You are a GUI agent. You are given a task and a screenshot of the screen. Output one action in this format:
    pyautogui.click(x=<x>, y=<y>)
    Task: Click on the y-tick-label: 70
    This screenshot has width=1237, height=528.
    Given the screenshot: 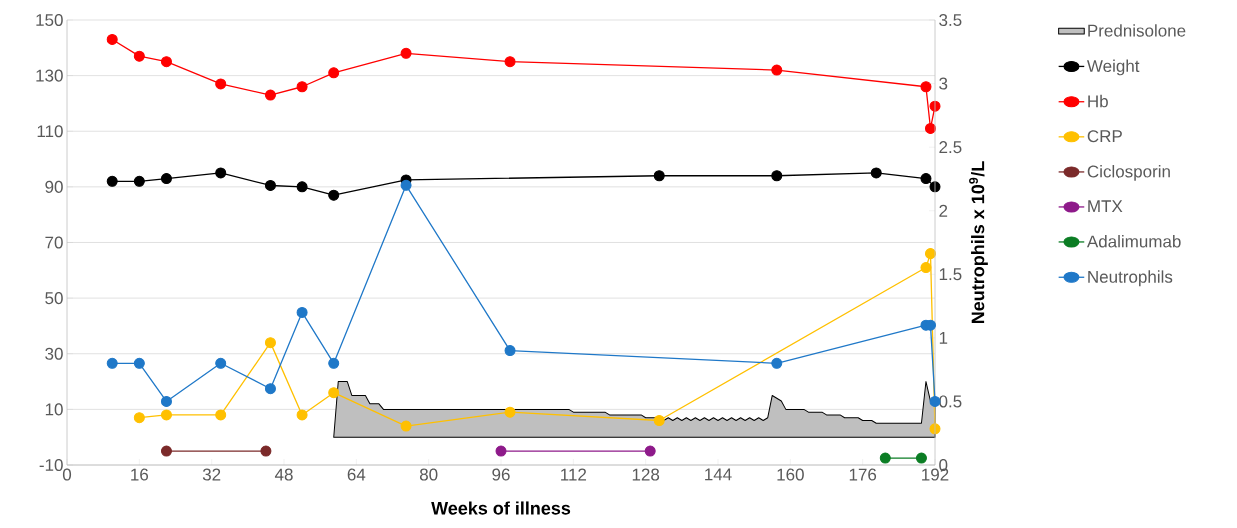 What is the action you would take?
    pyautogui.click(x=54, y=242)
    